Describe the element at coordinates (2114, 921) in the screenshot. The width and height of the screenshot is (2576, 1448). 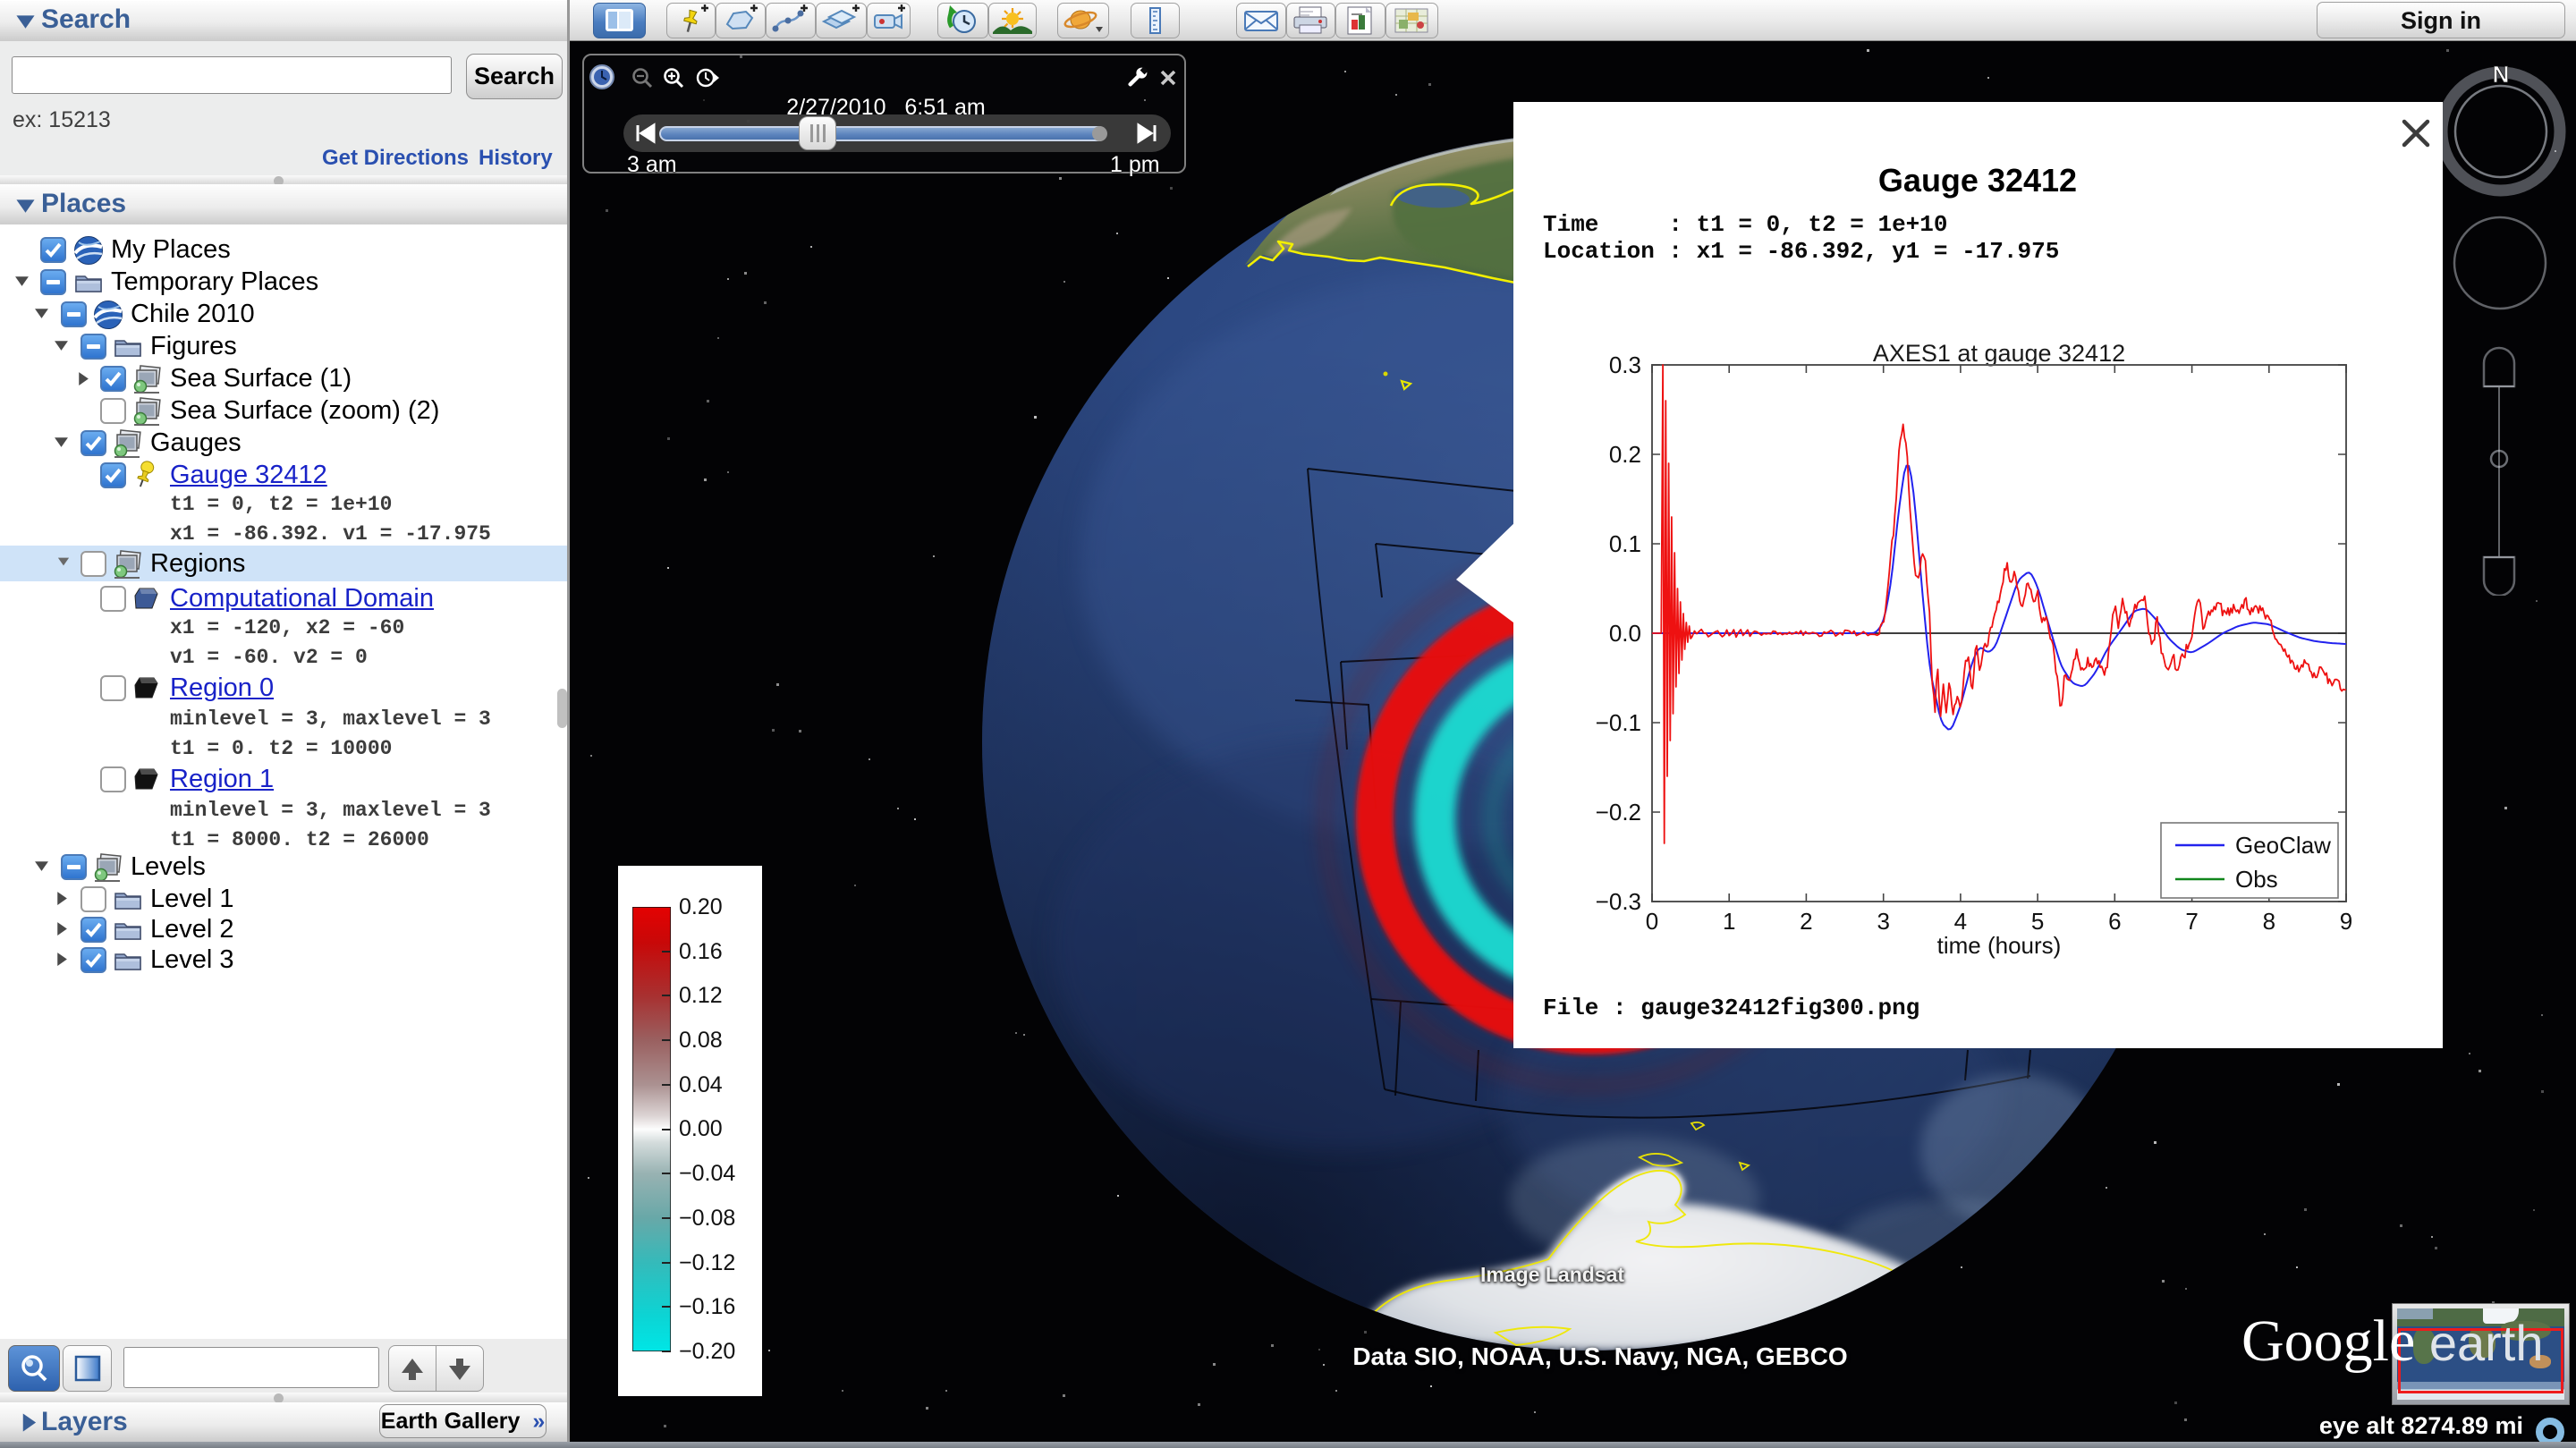
I see `svg-text: 6` at that location.